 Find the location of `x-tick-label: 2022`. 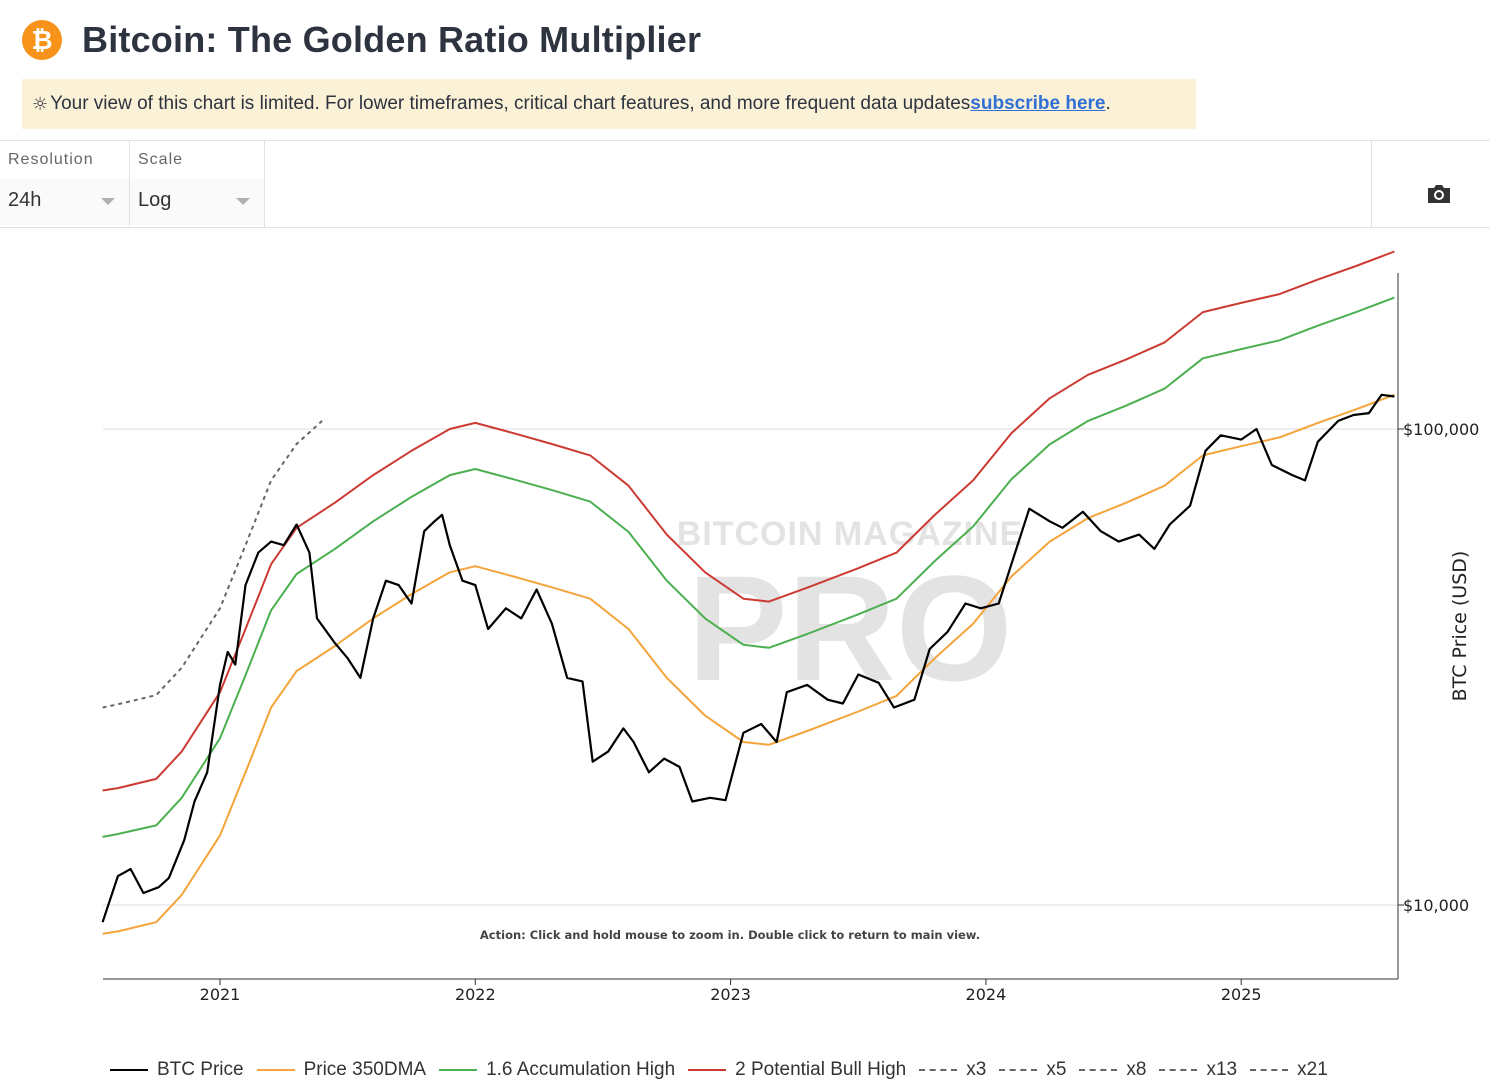

x-tick-label: 2022 is located at coordinates (475, 994).